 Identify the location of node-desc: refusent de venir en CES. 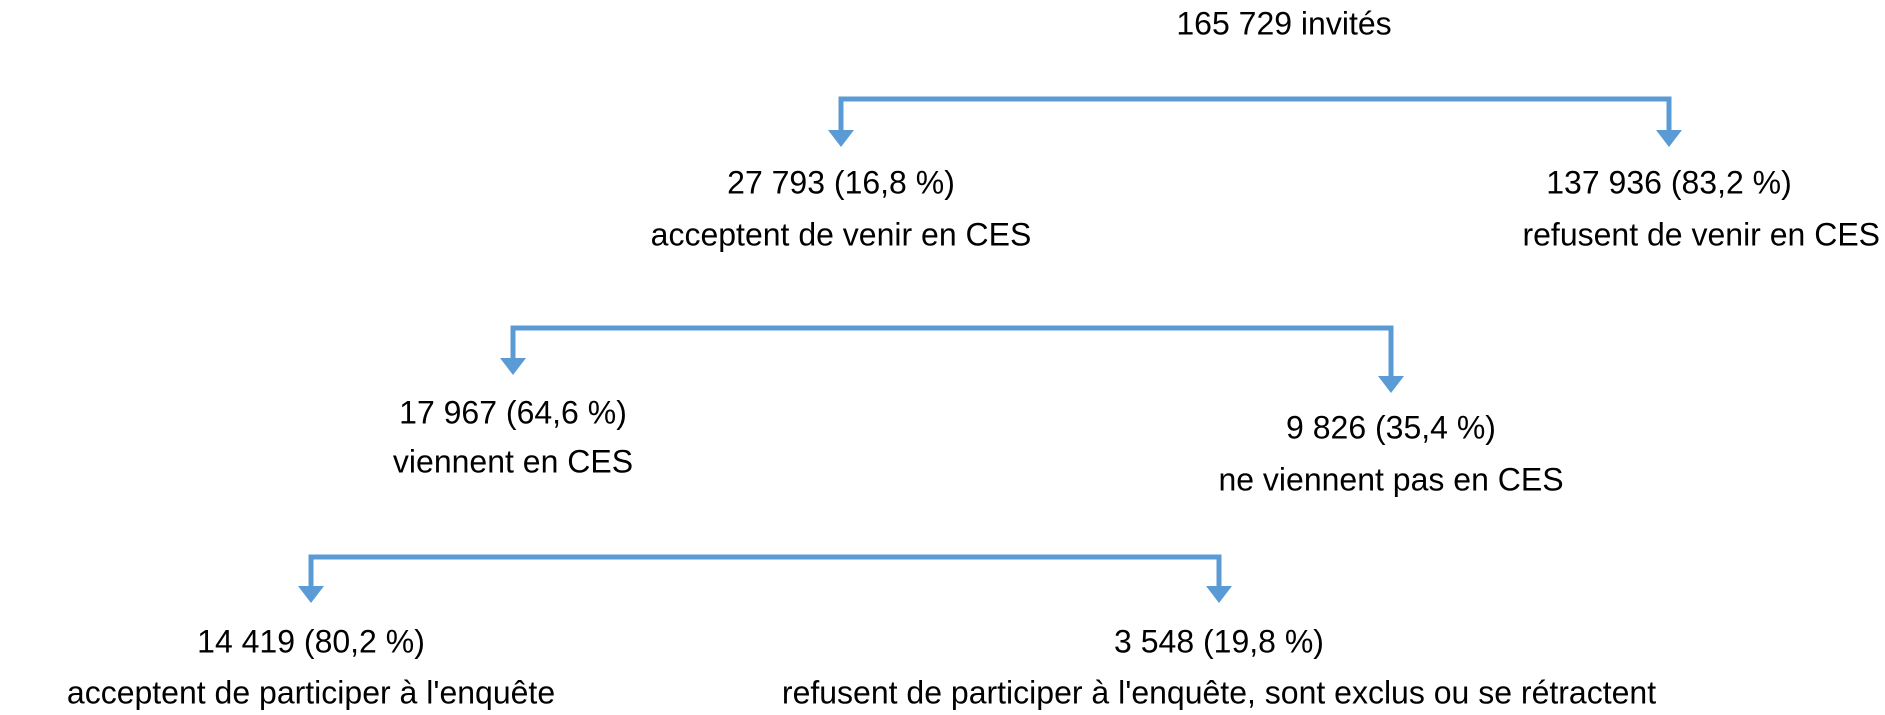
(1701, 234).